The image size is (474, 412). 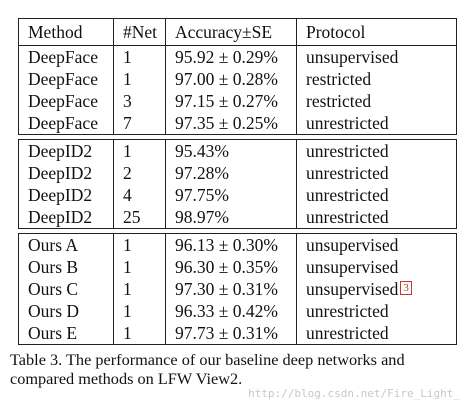 I want to click on table-row: Ours B 1 96.30 ± 0.35% unsupervised, so click(x=237, y=267).